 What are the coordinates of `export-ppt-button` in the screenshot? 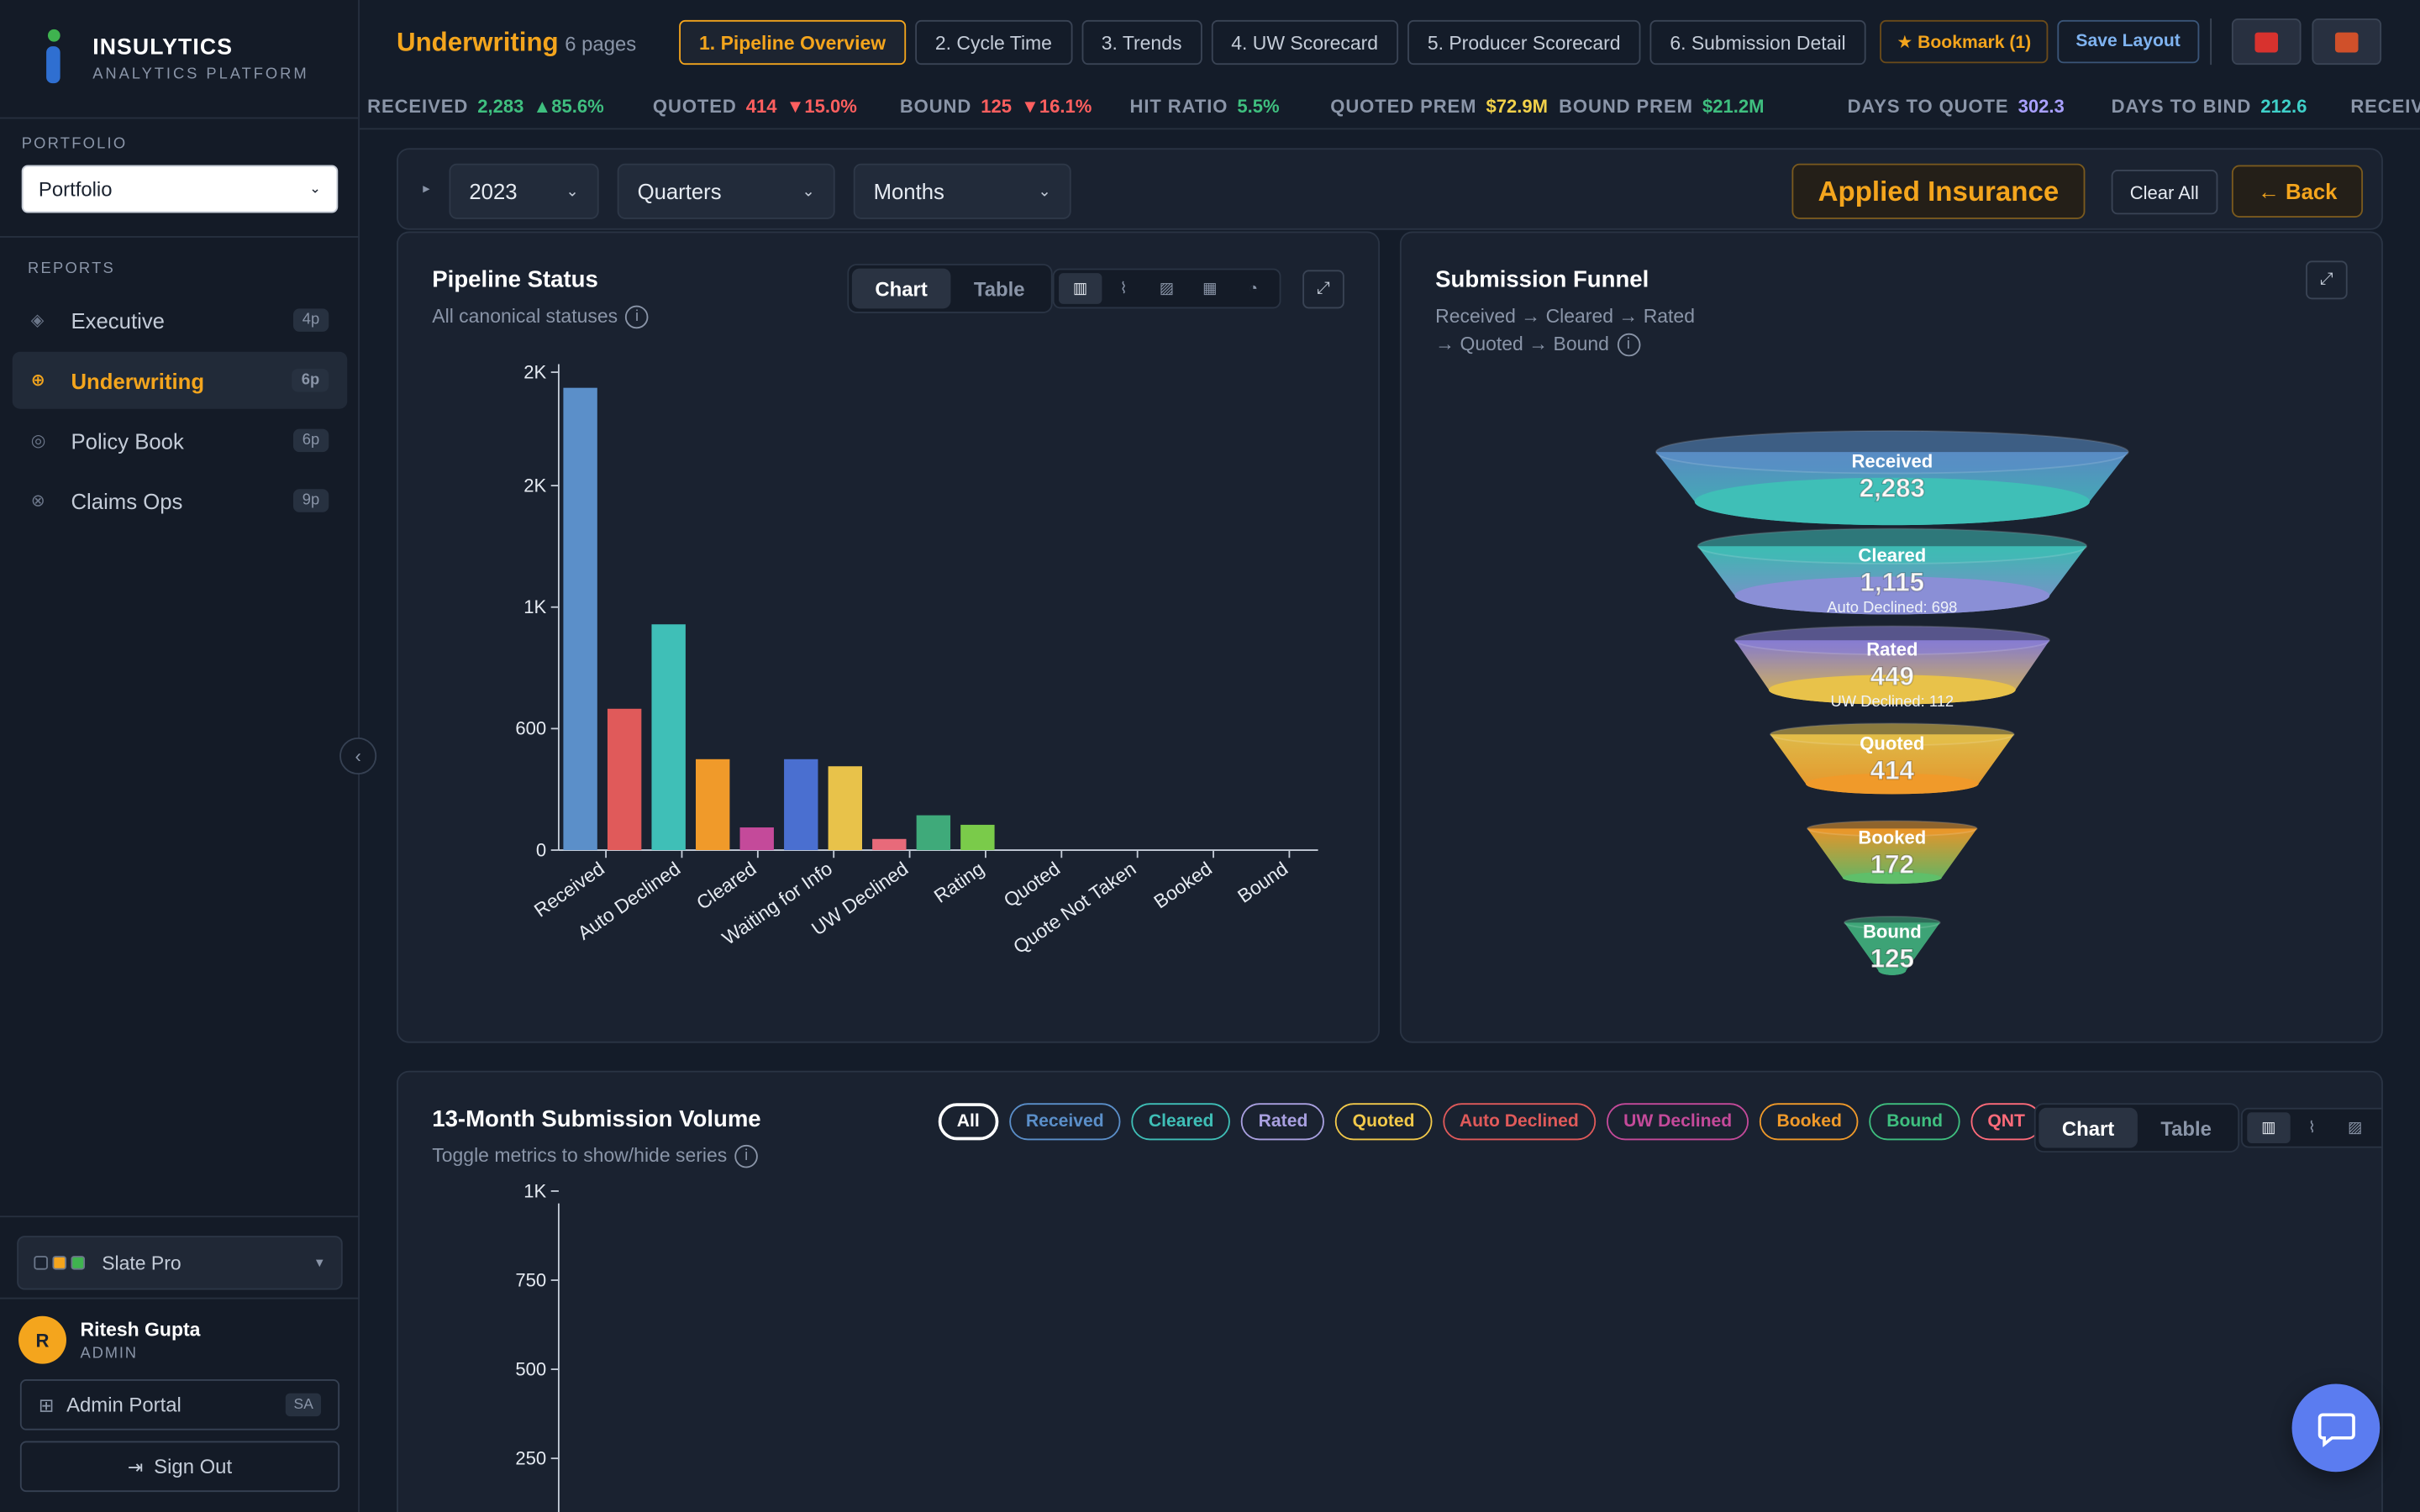 It's located at (2347, 42).